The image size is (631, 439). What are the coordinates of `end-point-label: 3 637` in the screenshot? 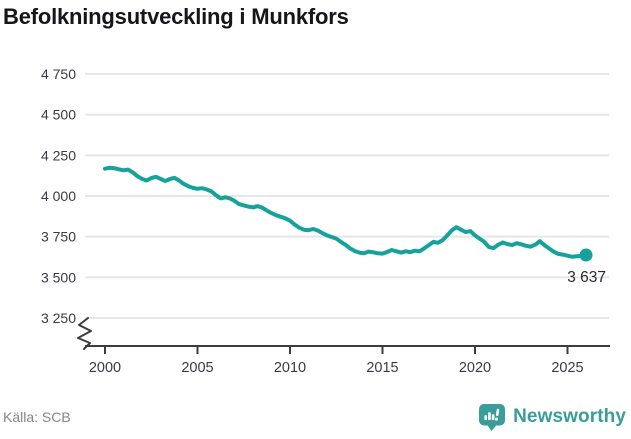 It's located at (586, 277).